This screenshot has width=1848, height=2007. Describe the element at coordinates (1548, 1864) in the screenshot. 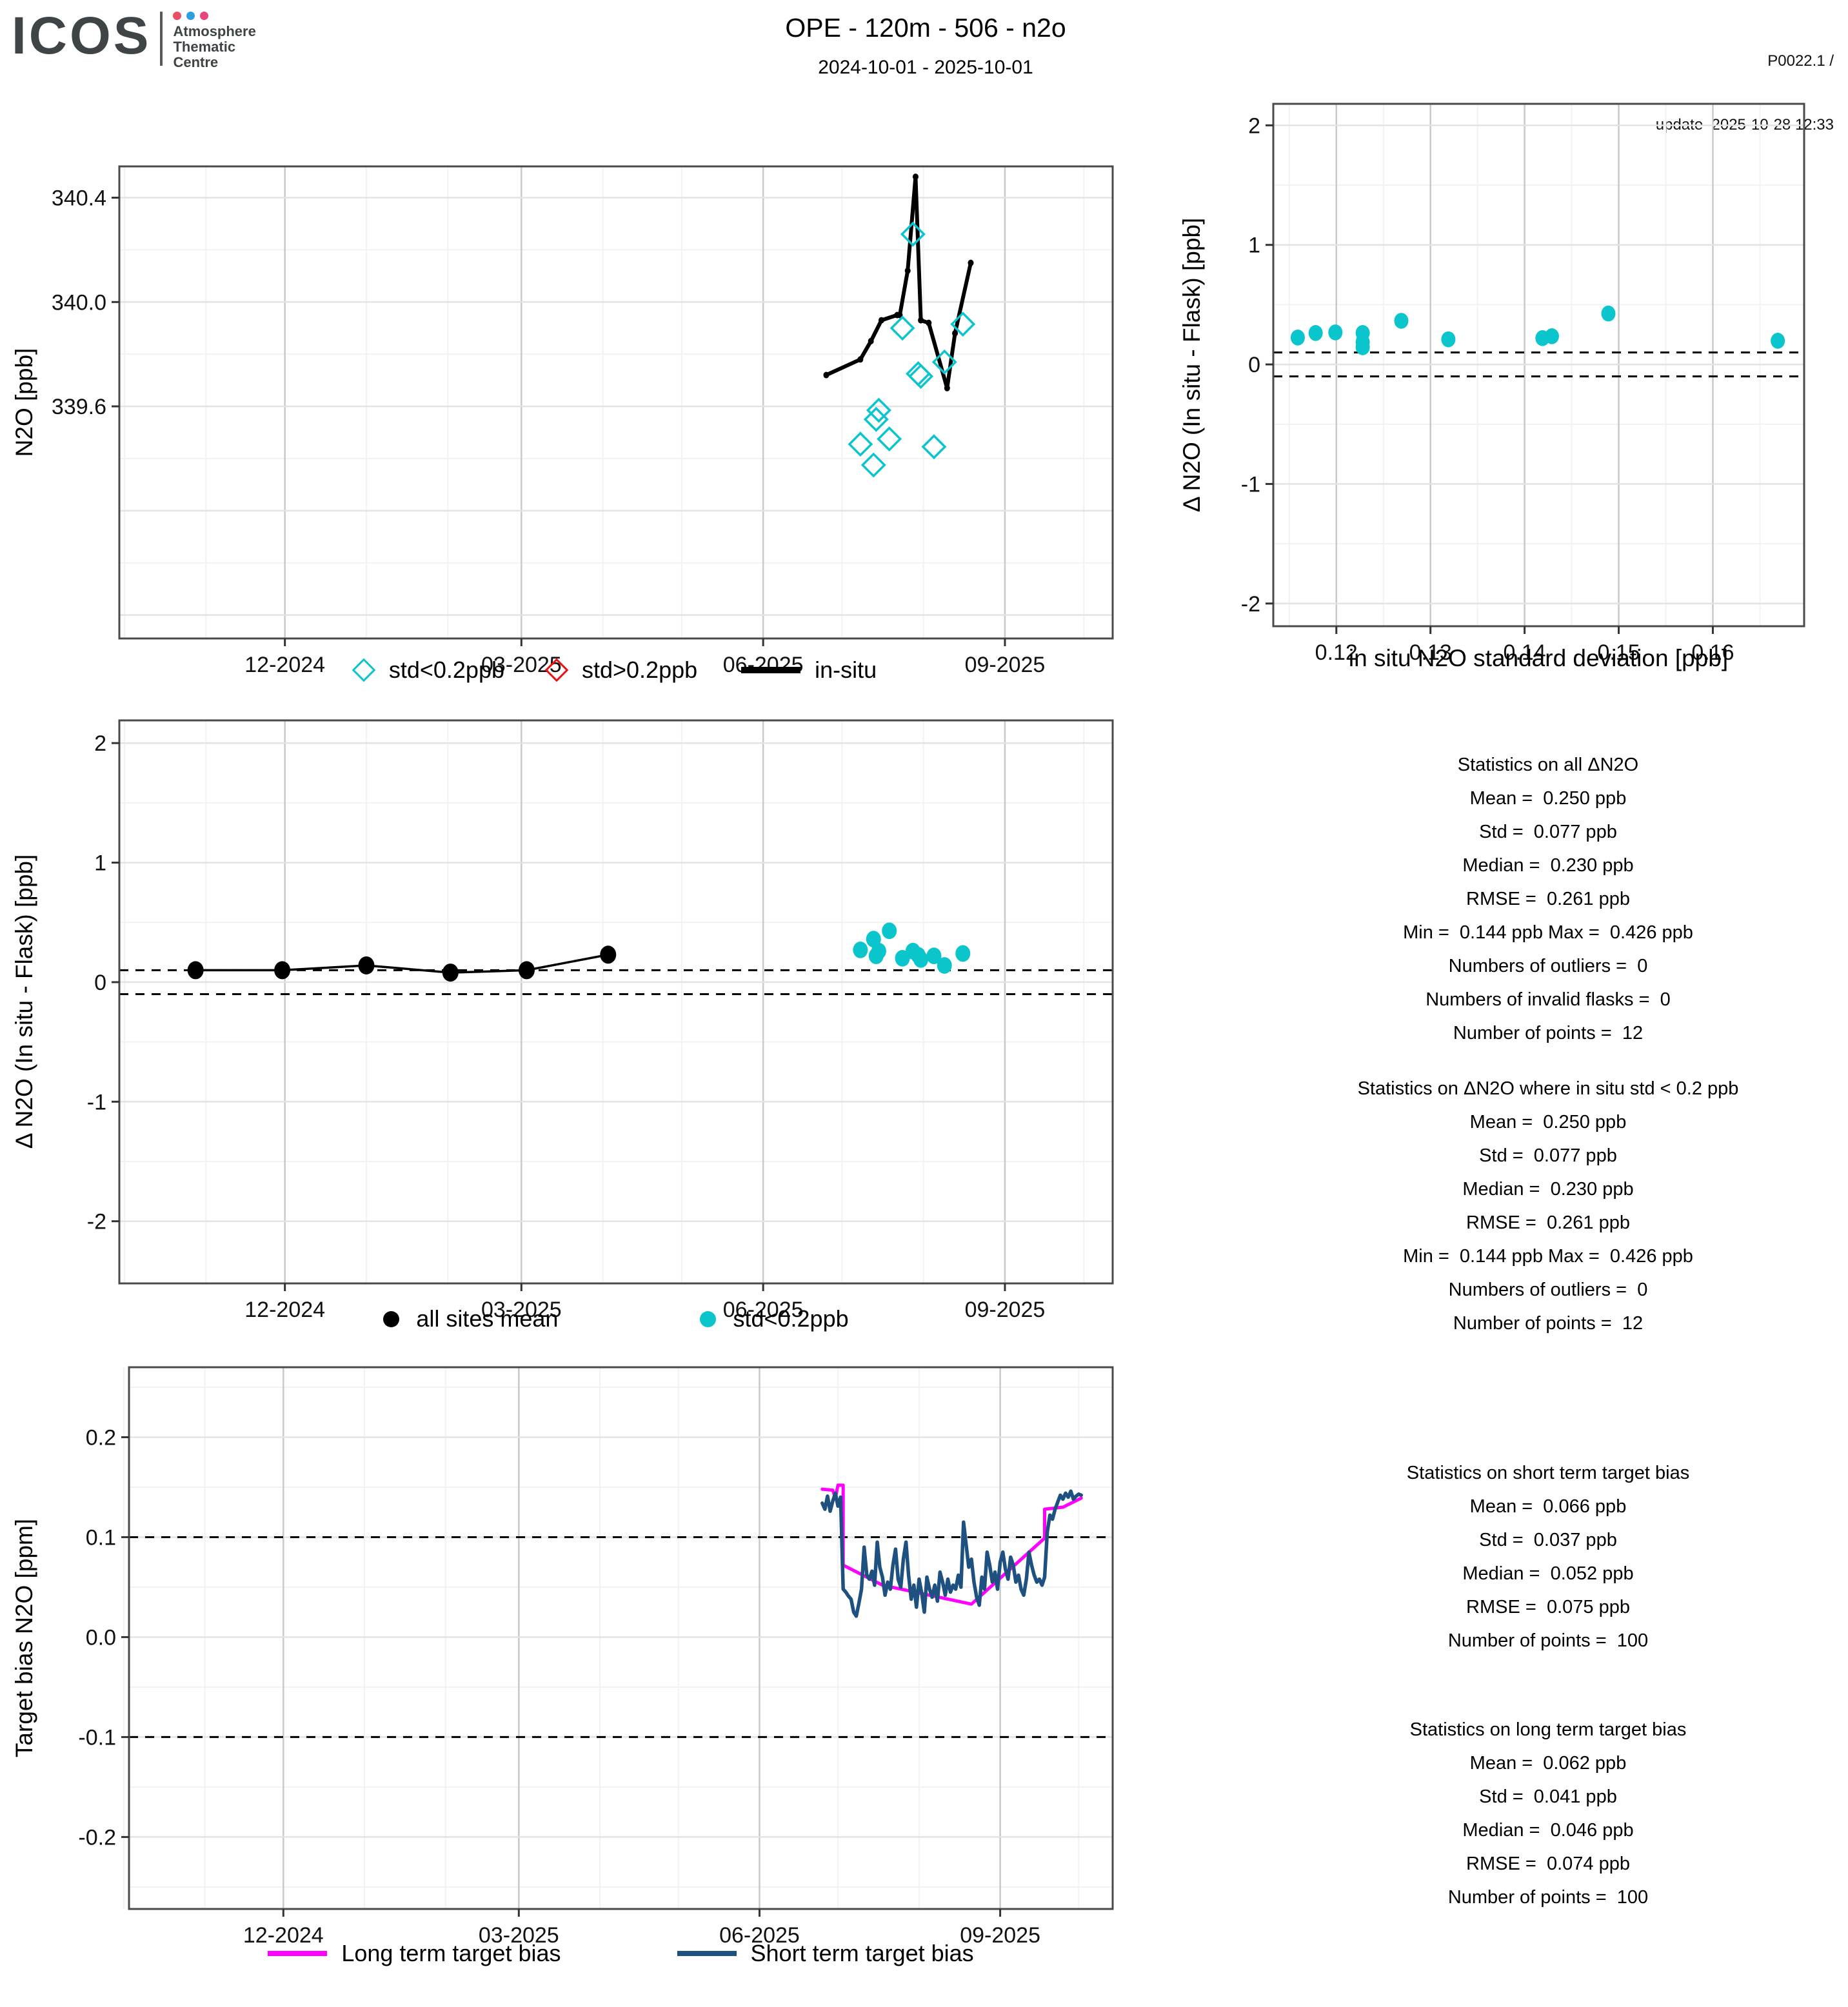

I see `stats-line: RMSE = 0.074 ppb` at that location.